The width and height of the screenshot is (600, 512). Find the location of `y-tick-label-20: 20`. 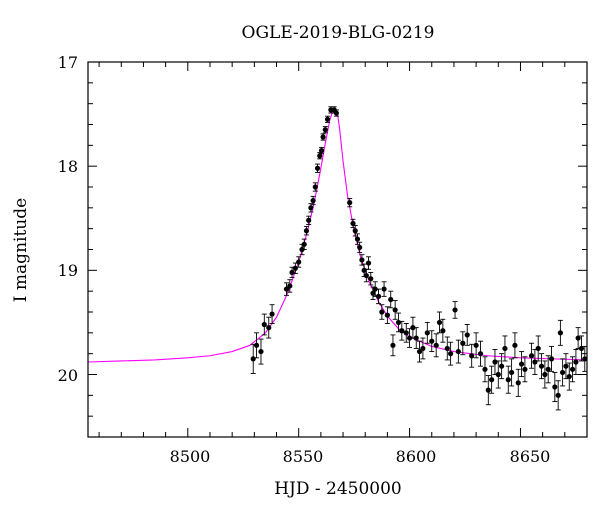

y-tick-label-20: 20 is located at coordinates (68, 375).